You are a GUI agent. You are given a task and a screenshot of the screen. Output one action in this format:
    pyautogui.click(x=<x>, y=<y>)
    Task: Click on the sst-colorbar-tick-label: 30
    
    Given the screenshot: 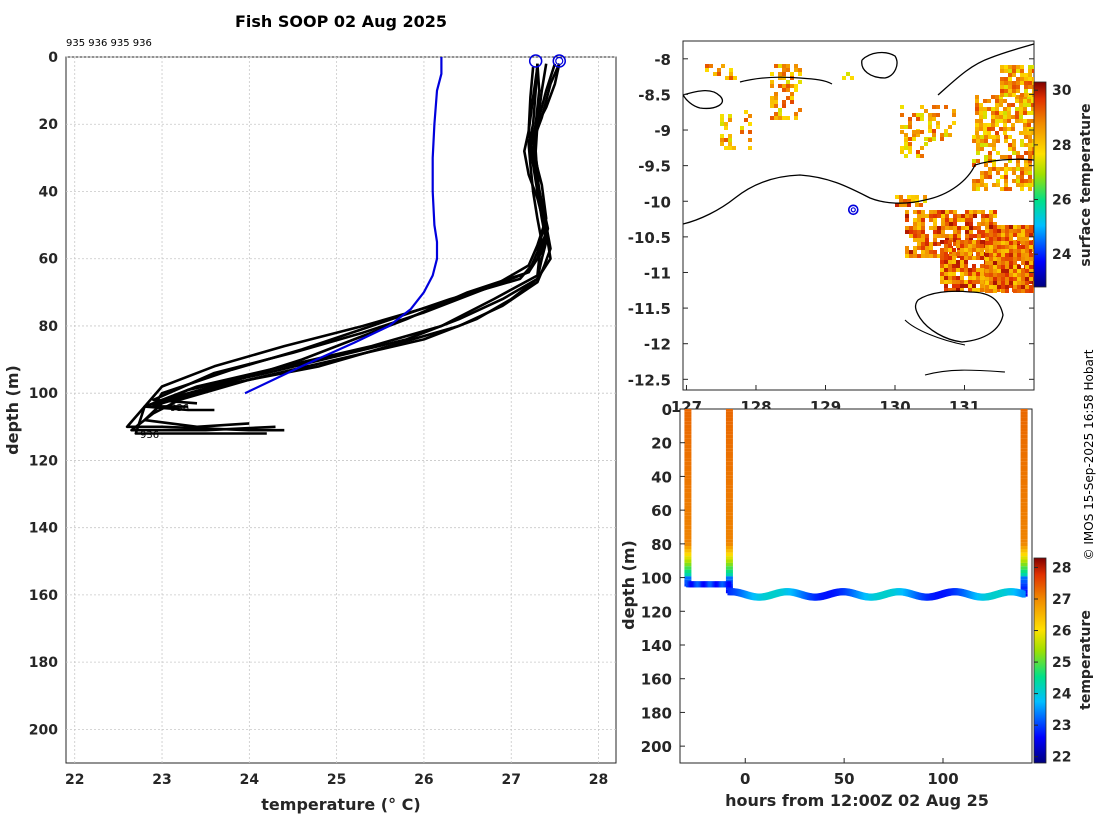 What is the action you would take?
    pyautogui.click(x=1062, y=91)
    